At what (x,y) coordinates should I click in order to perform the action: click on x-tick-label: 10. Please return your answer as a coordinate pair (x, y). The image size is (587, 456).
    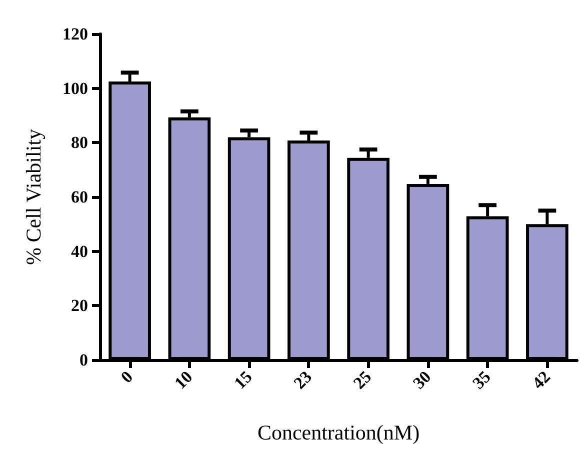
    Looking at the image, I should click on (183, 380).